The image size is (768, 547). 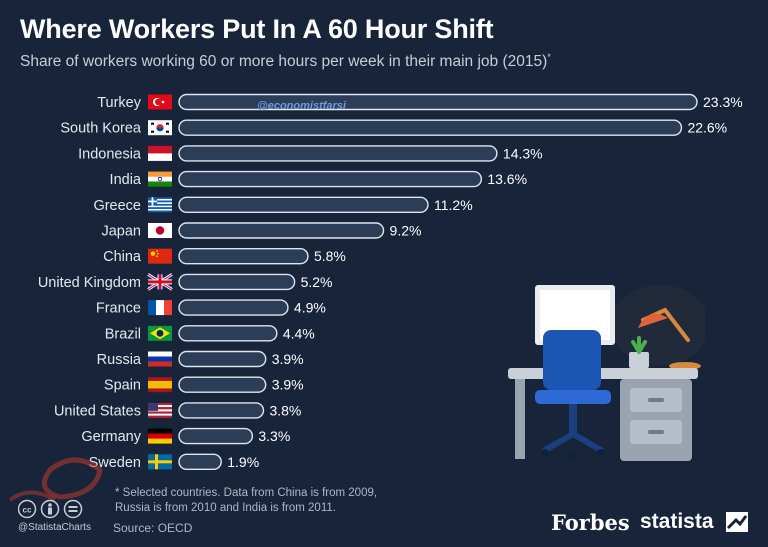 I want to click on category-label: Indonesia, so click(x=110, y=154).